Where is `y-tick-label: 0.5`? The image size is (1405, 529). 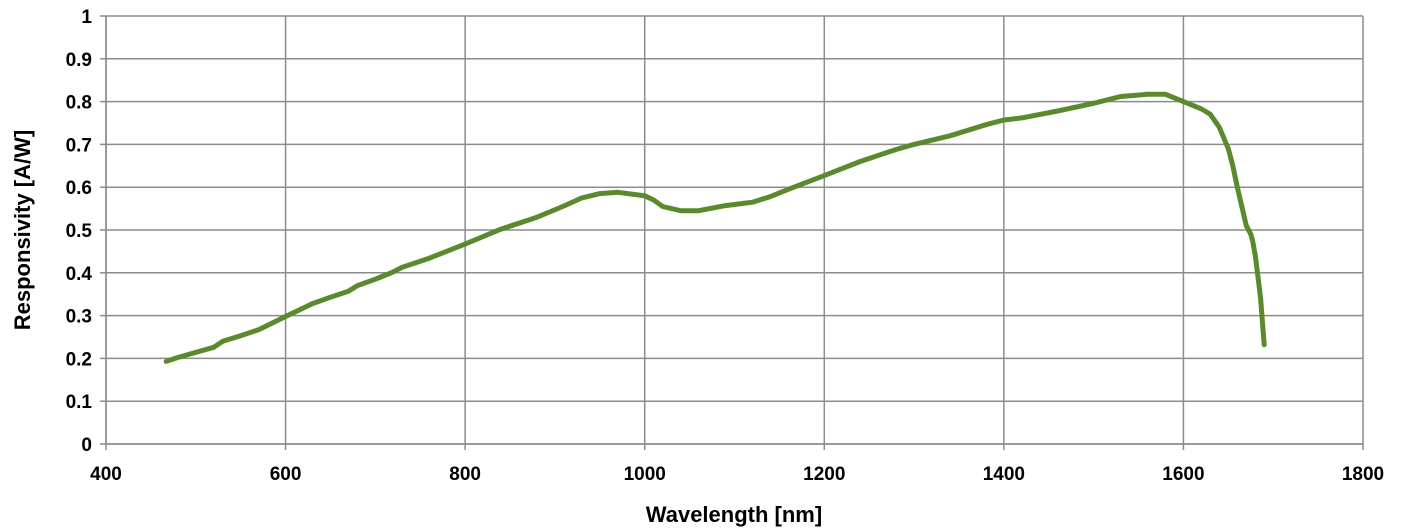
y-tick-label: 0.5 is located at coordinates (79, 231).